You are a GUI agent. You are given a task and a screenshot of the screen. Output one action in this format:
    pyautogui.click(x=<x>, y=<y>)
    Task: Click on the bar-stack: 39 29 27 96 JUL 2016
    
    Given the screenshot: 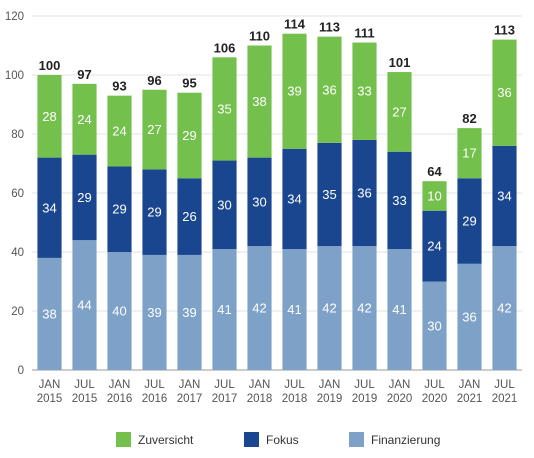 What is the action you would take?
    pyautogui.click(x=155, y=239)
    